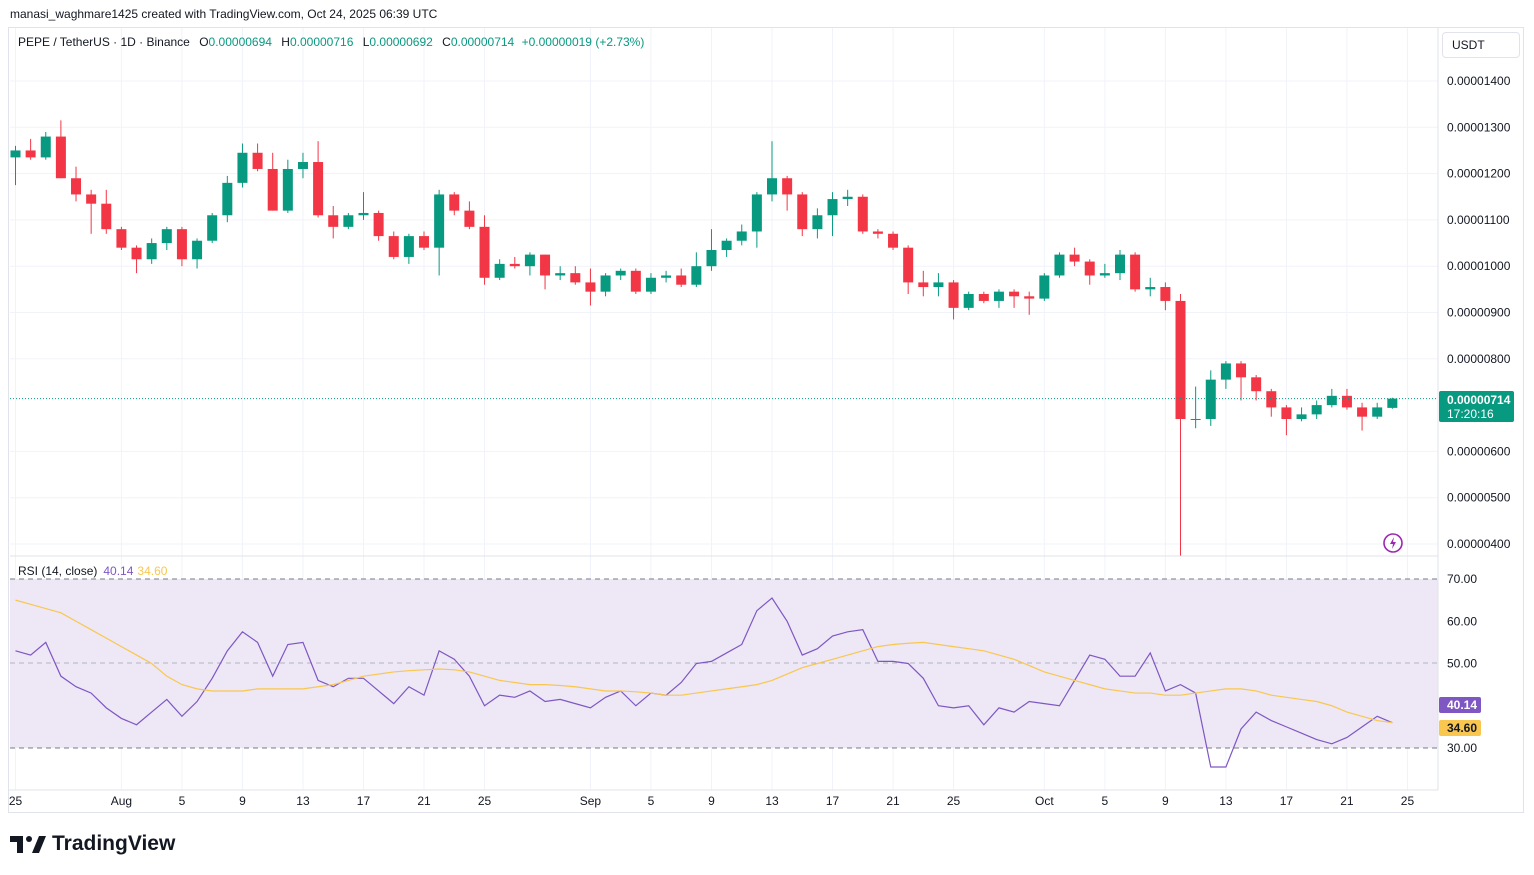 This screenshot has height=875, width=1534. Describe the element at coordinates (1479, 498) in the screenshot. I see `price-tick-label: 0.00000500` at that location.